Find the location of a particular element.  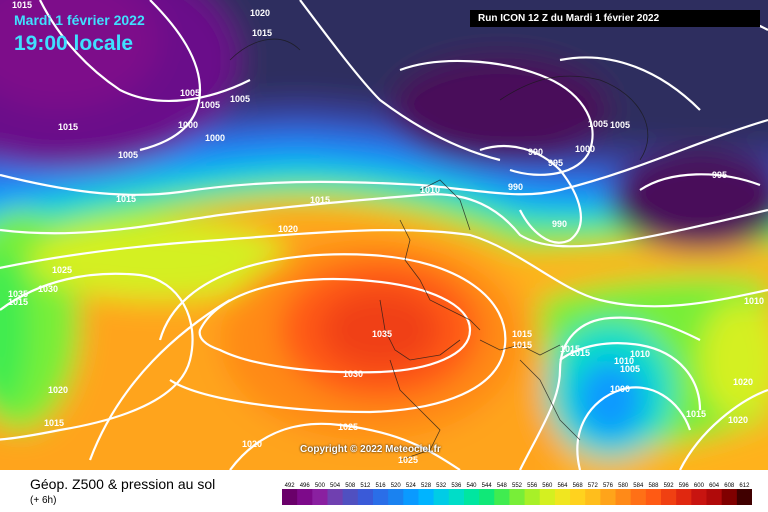

forecast-offset: (+ 6h) is located at coordinates (43, 500).